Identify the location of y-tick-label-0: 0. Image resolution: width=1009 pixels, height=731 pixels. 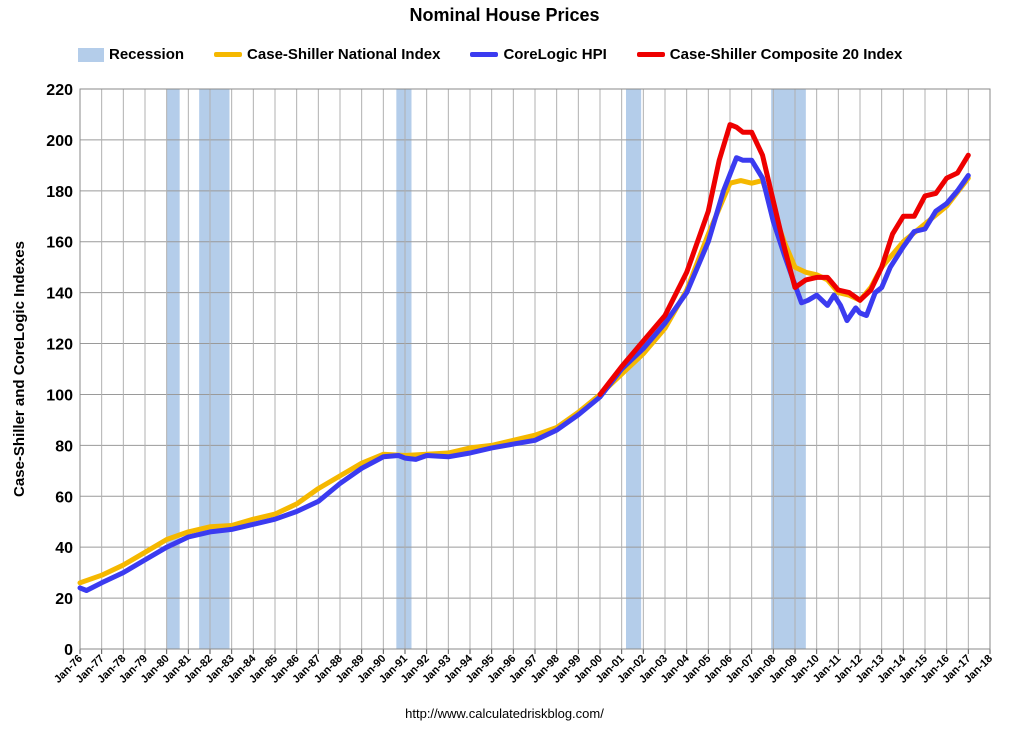
(68, 650).